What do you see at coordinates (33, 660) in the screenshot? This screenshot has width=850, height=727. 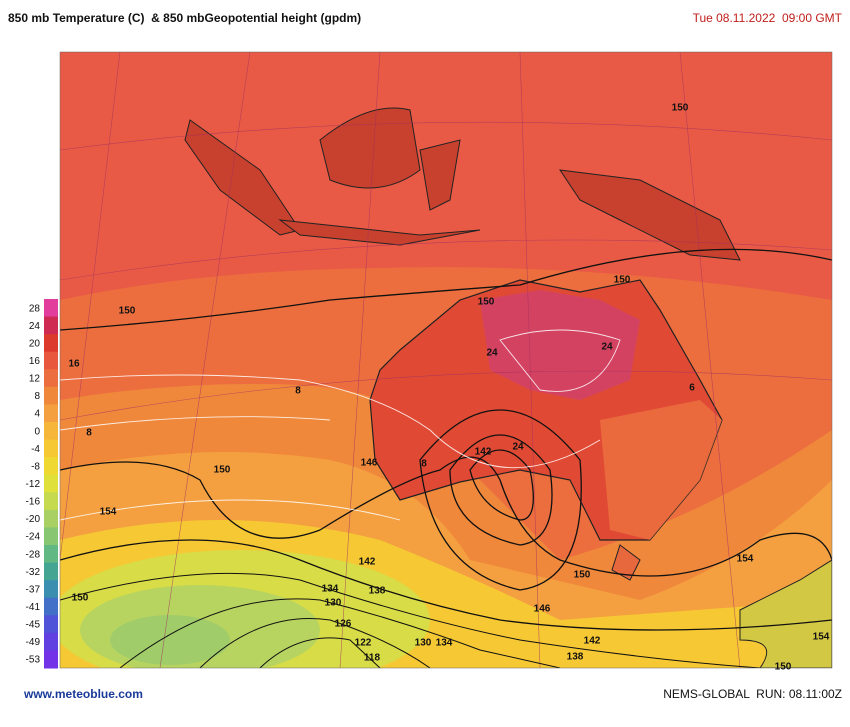 I see `colorbar-label: -53` at bounding box center [33, 660].